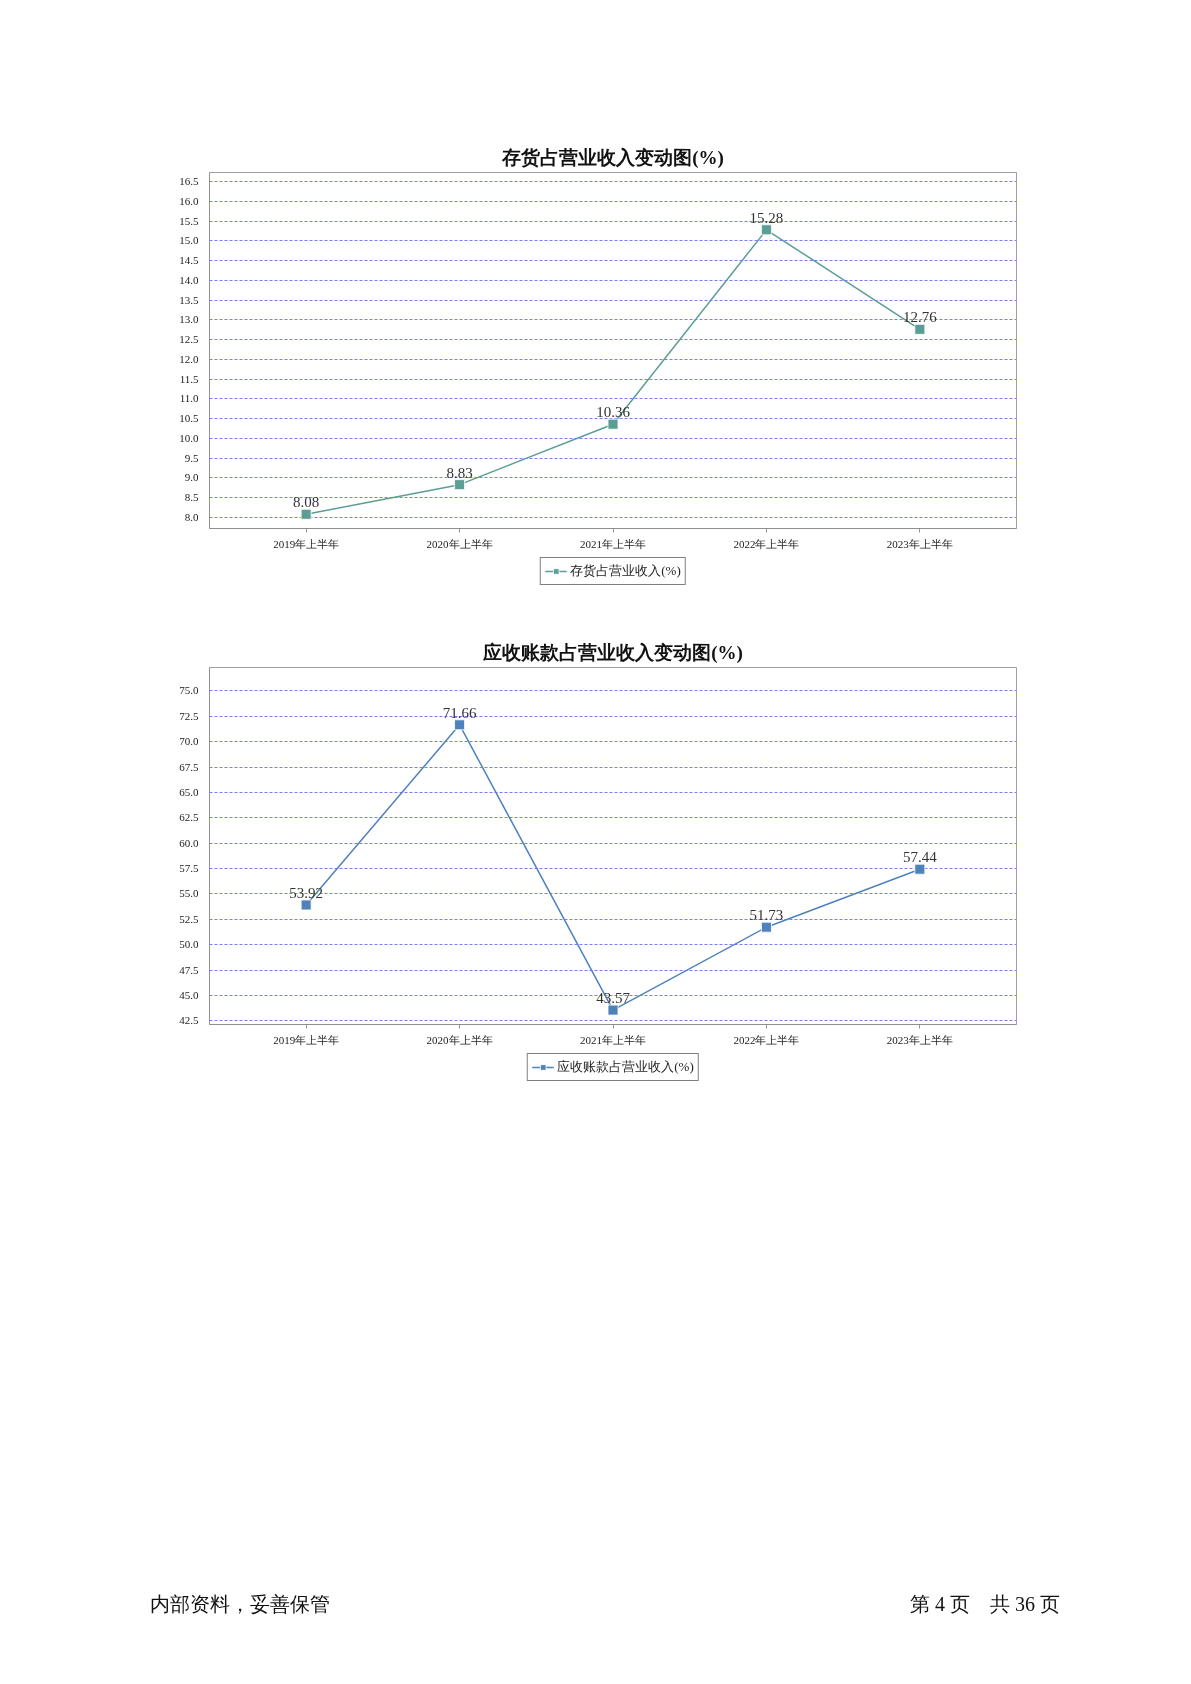  What do you see at coordinates (189, 339) in the screenshot?
I see `y-tick-label: 12.5` at bounding box center [189, 339].